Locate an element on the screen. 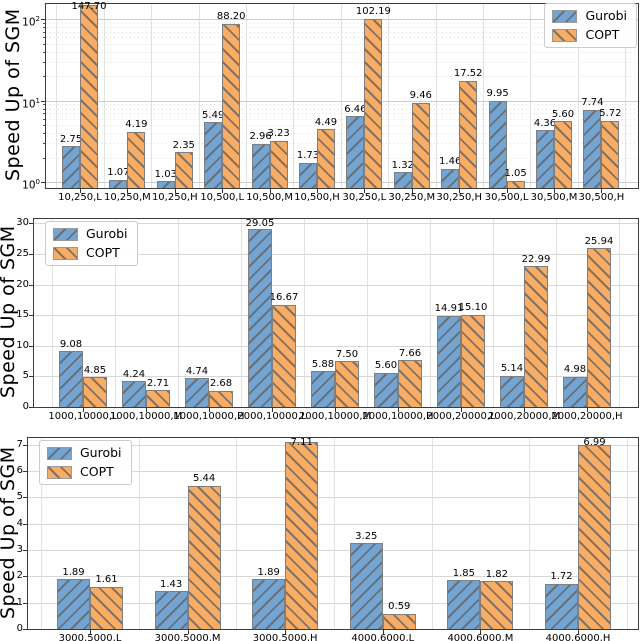 The image size is (640, 641). bar-copt-2000,20000,M is located at coordinates (536, 336).